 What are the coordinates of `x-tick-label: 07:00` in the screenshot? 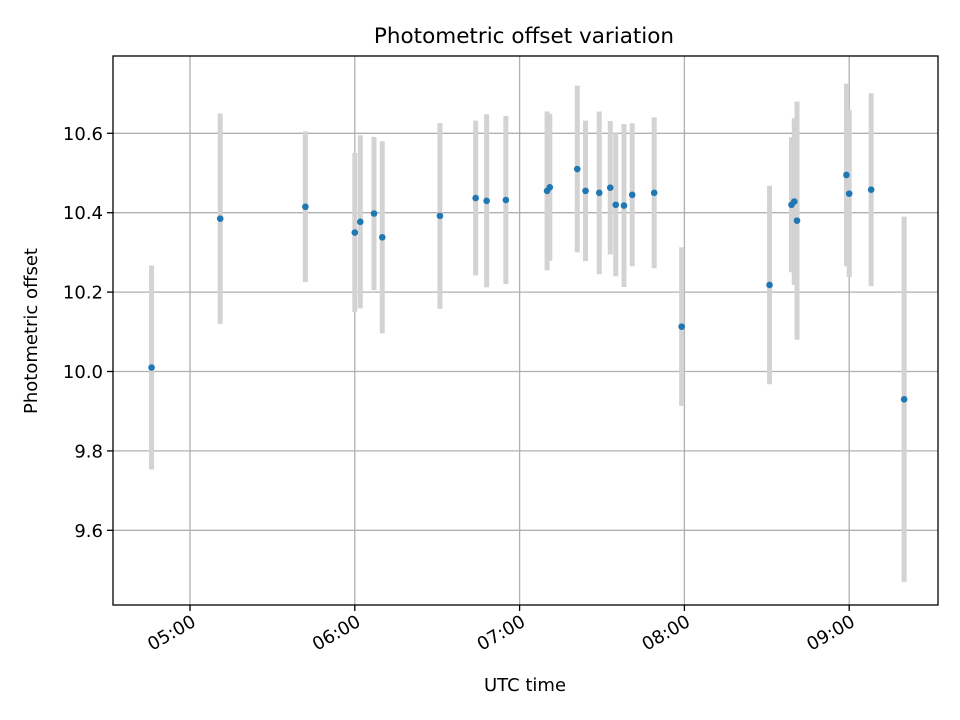 It's located at (501, 633).